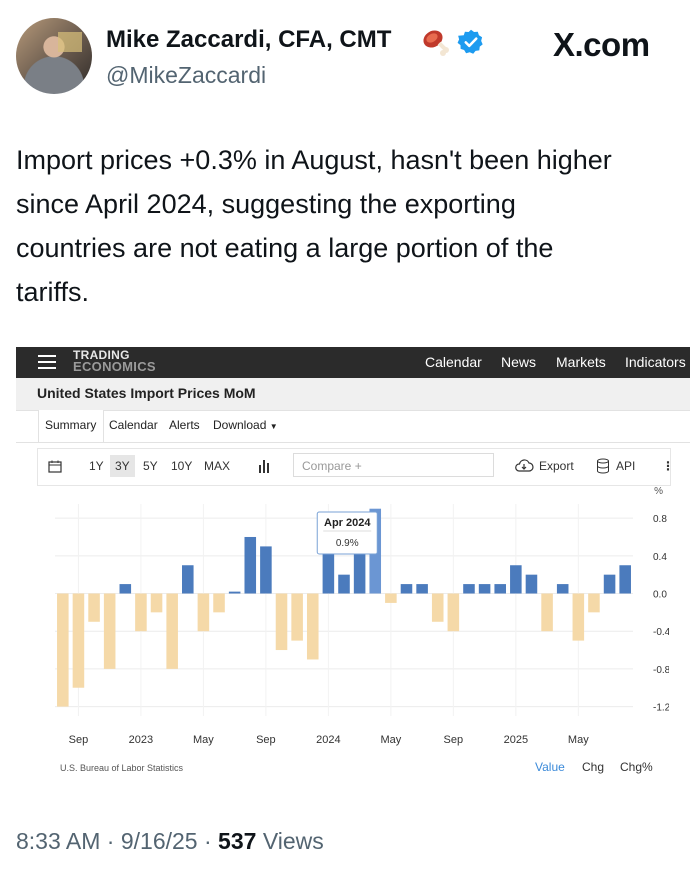  Describe the element at coordinates (453, 612) in the screenshot. I see `bar-sep-2024` at that location.